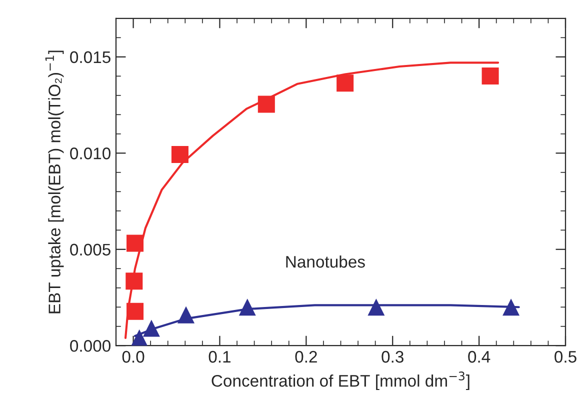 Image resolution: width=580 pixels, height=409 pixels. Describe the element at coordinates (90, 250) in the screenshot. I see `y-tick-label: 0.005` at that location.